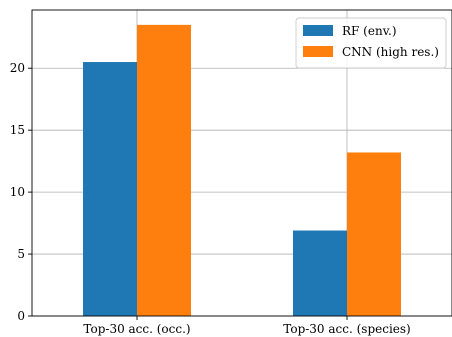 This screenshot has width=452, height=337. What do you see at coordinates (164, 170) in the screenshot?
I see `bar-cnn-occ` at bounding box center [164, 170].